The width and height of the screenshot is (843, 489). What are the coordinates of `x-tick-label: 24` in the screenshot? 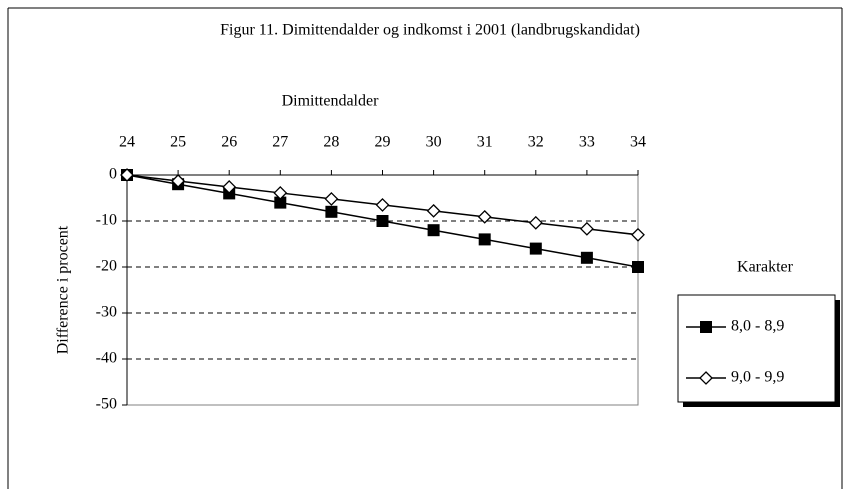 It's located at (127, 142).